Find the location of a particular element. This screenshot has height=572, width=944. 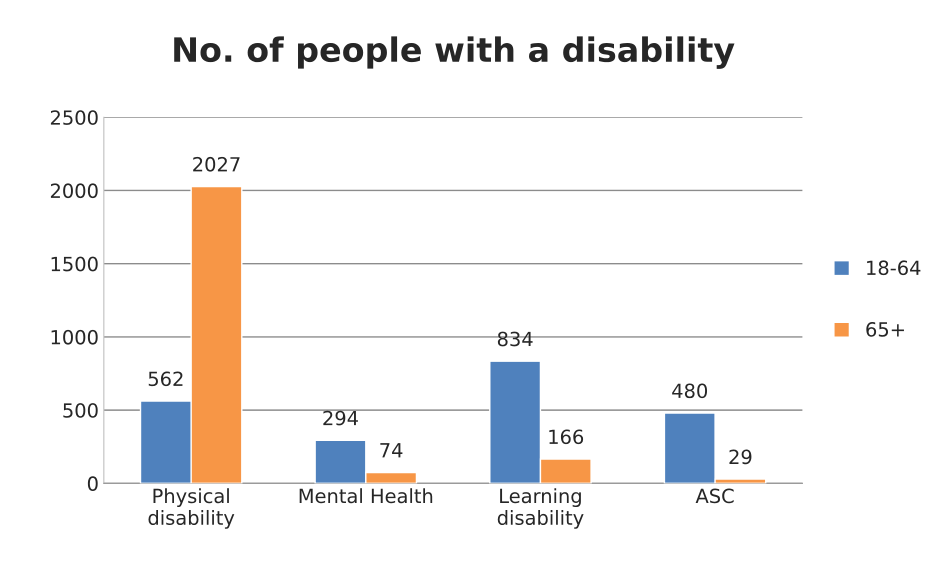

y-tick-label: 2500 is located at coordinates (74, 117).